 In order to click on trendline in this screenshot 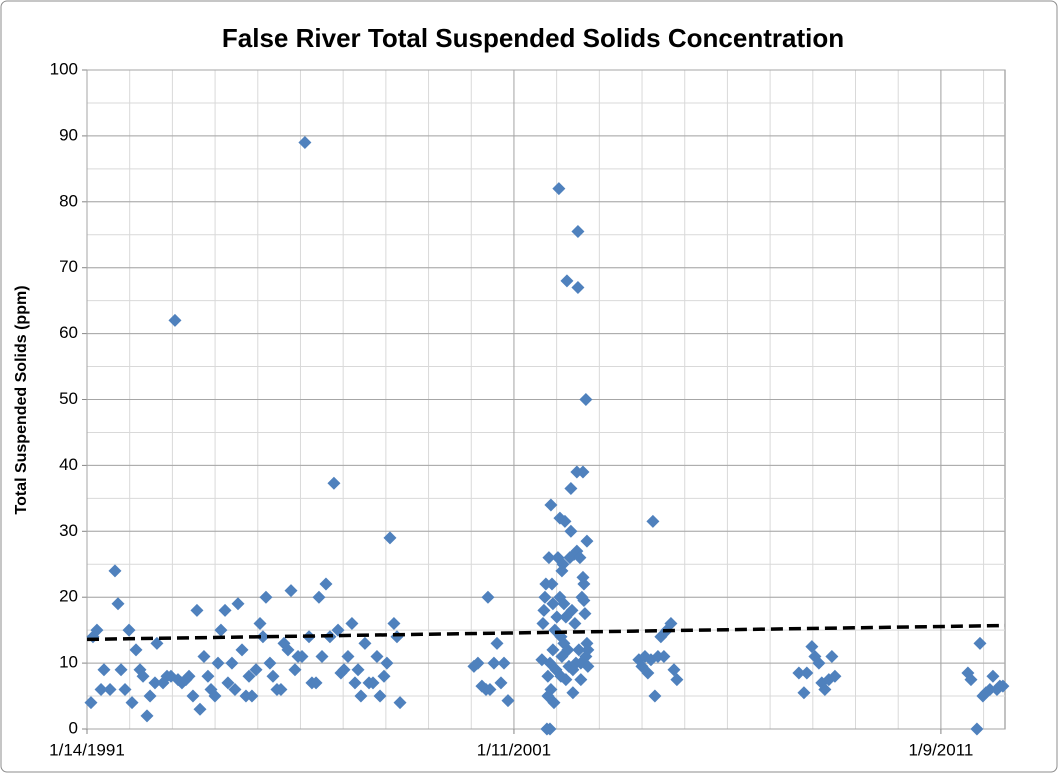, I will do `click(546, 632)`.